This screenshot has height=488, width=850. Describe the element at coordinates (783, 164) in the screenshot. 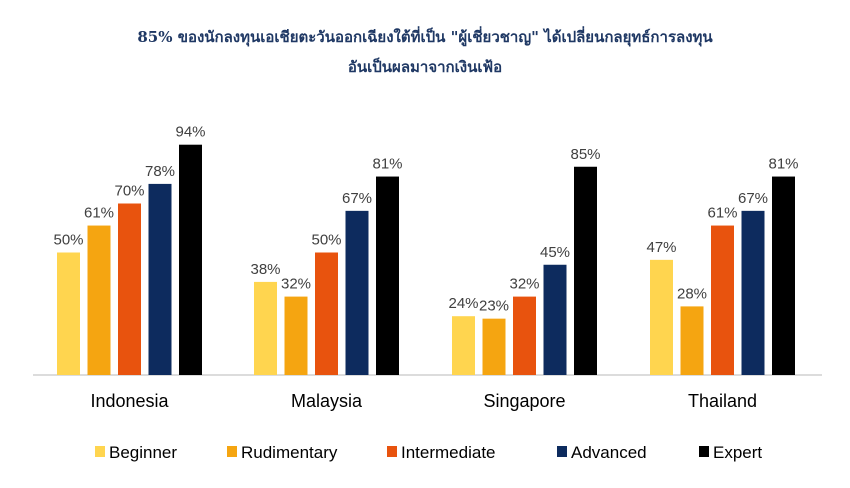

I see `data-label-thailand-expert: 81%` at that location.